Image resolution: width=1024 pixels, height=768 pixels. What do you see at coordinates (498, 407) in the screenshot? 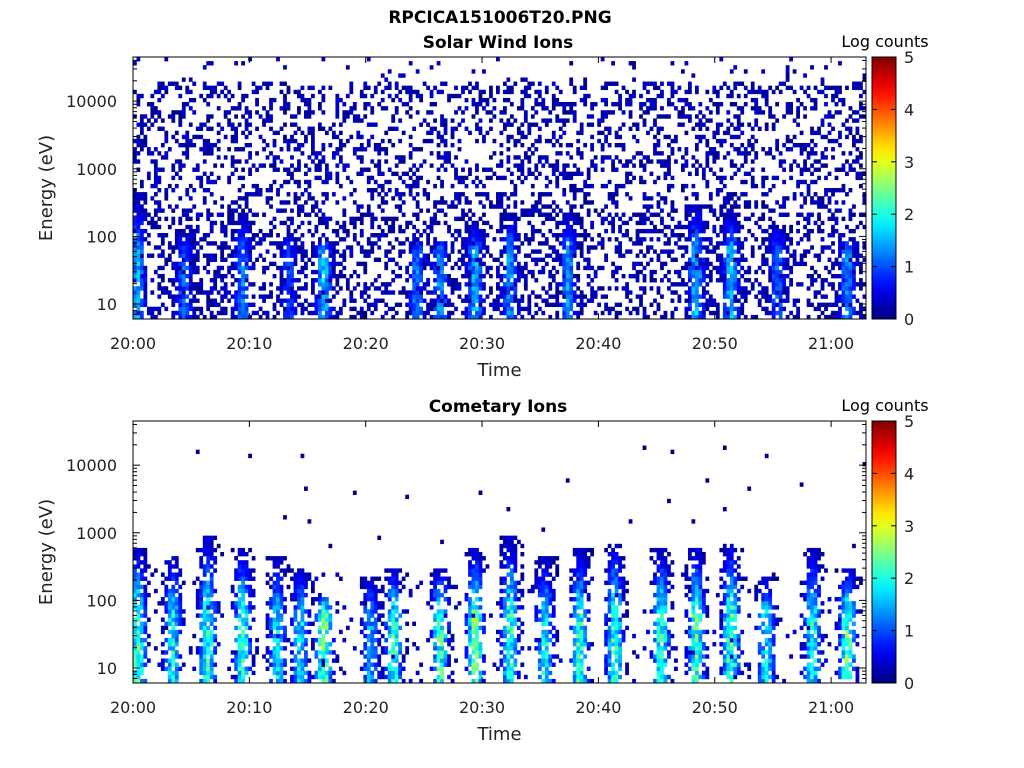
I see `panel-title: Cometary Ions` at bounding box center [498, 407].